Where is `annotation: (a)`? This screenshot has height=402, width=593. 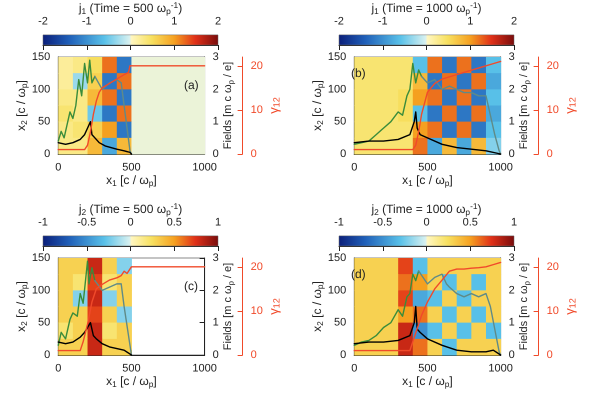
annotation: (a) is located at coordinates (191, 85).